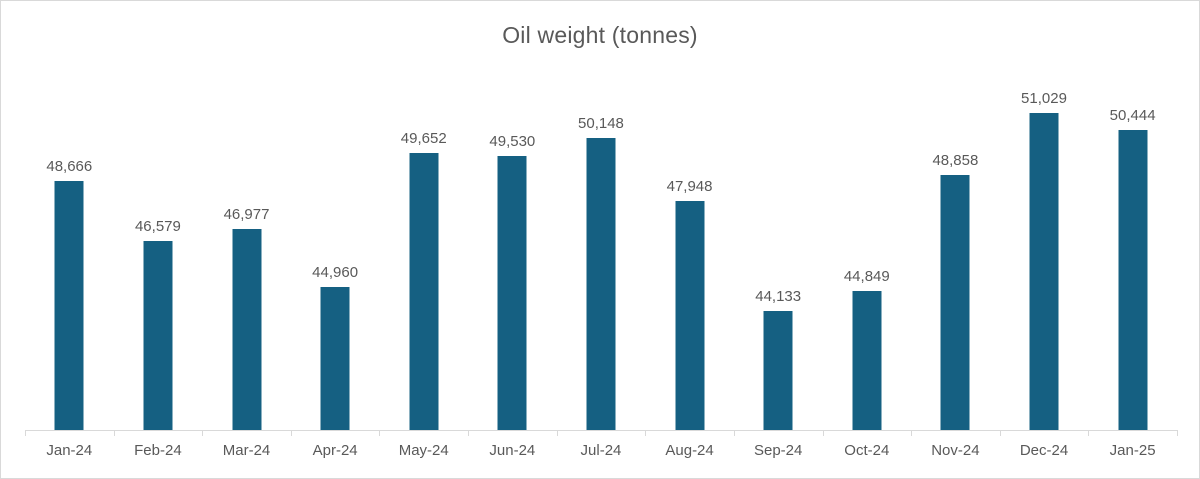  Describe the element at coordinates (778, 296) in the screenshot. I see `data-label-sep-24: 44,133` at that location.